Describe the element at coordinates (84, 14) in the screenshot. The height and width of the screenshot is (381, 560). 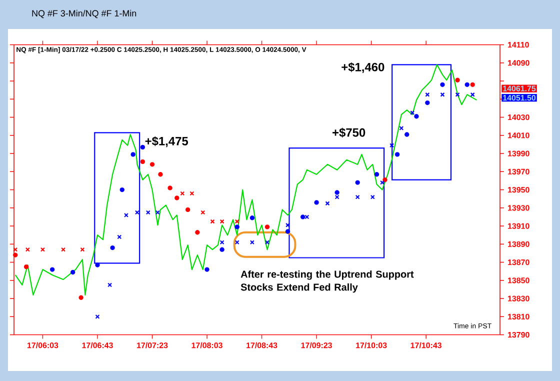
I see `chart-title: NQ #F 3-Min/NQ #F 1-Min` at that location.